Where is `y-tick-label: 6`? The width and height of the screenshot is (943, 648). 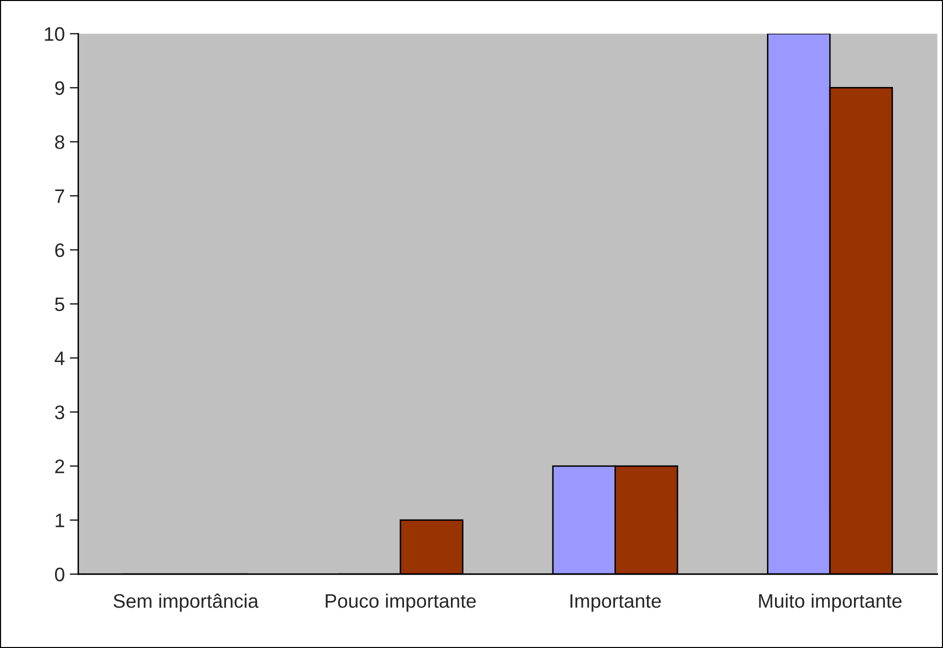 y-tick-label: 6 is located at coordinates (59, 250).